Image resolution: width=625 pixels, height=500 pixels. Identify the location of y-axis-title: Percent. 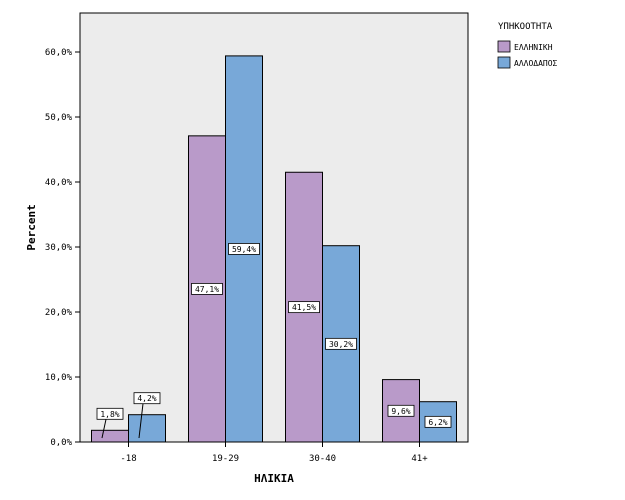
(31, 227).